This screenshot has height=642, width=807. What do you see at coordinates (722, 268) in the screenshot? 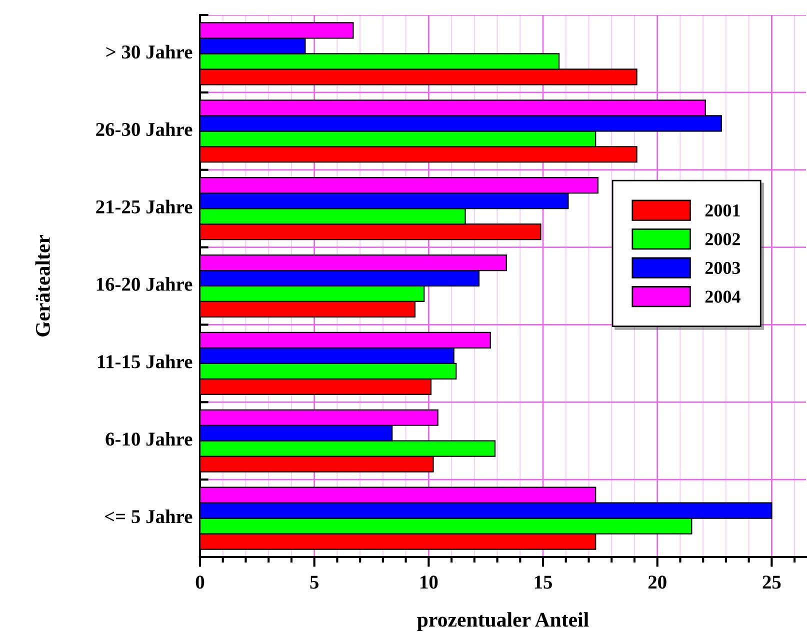
I see `legend-label: 2003` at bounding box center [722, 268].